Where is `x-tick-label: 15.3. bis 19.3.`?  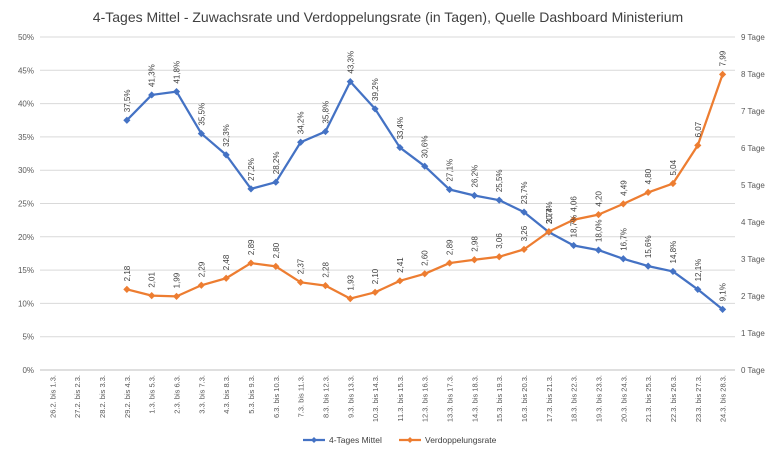
x-tick-label: 15.3. bis 19.3. is located at coordinates (499, 398).